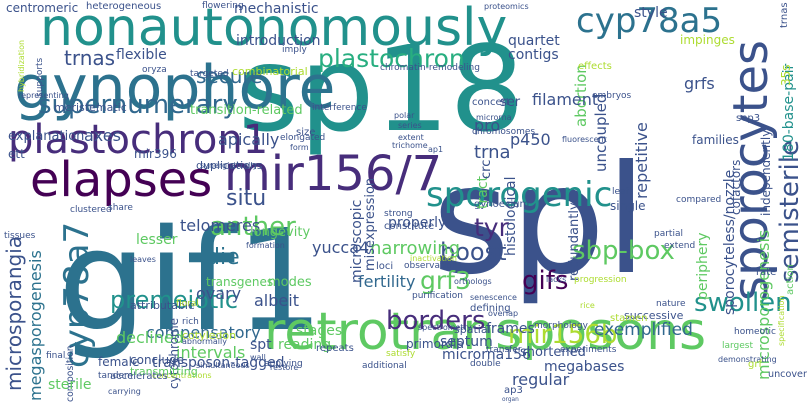 The height and width of the screenshot is (404, 808). Describe the element at coordinates (190, 322) in the screenshot. I see `word: rich` at that location.